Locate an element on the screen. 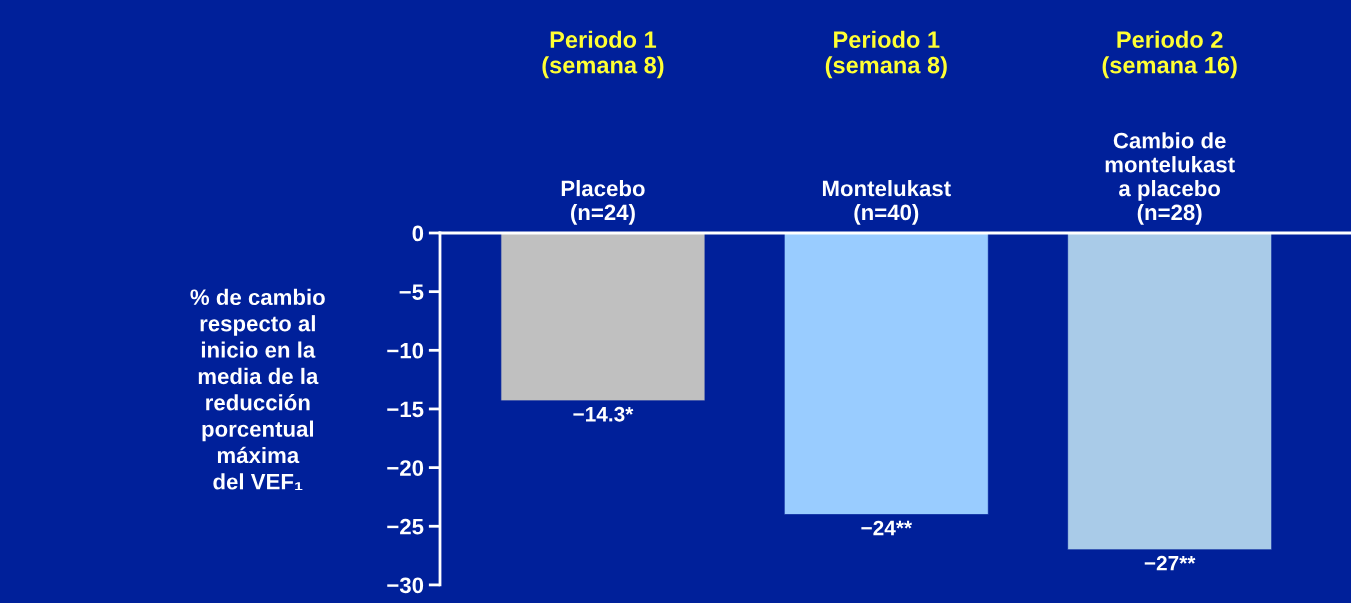  data-label: −24** is located at coordinates (887, 528).